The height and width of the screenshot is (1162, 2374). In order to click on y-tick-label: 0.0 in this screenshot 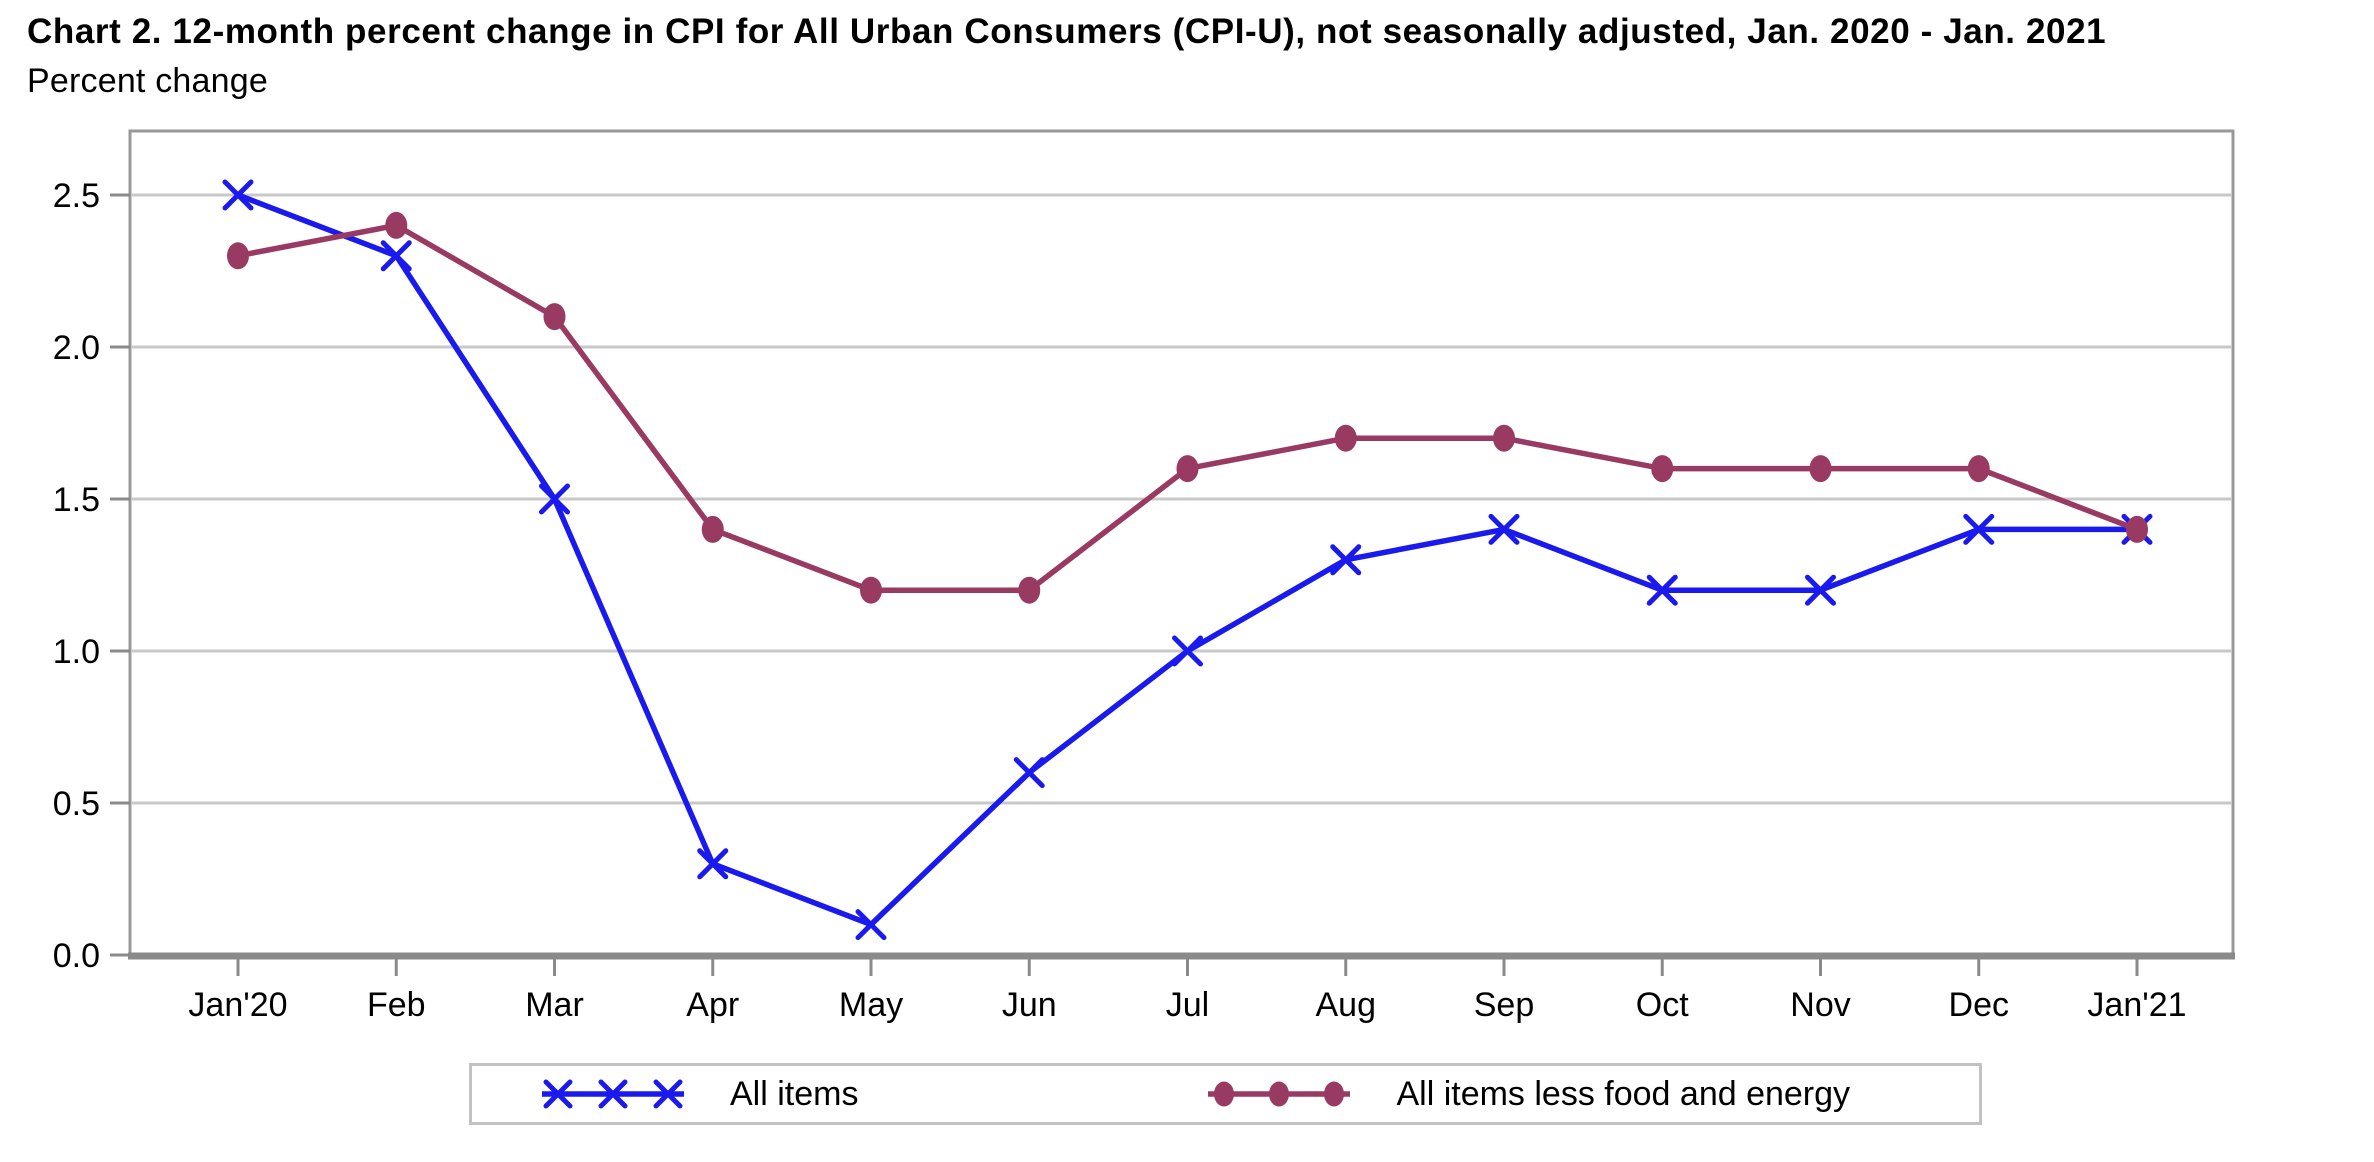, I will do `click(76, 956)`.